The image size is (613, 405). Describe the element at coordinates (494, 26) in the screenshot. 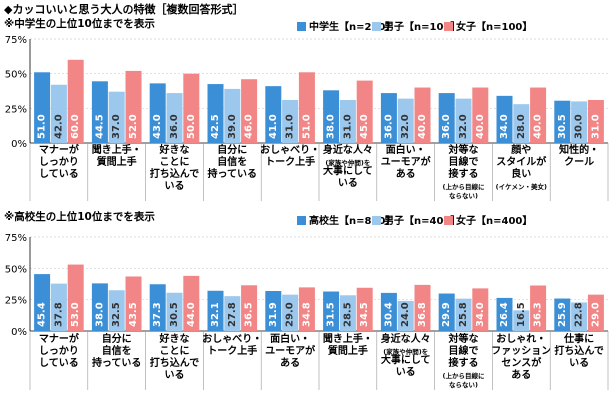

I see `legend-label: 女子【n=100】` at that location.